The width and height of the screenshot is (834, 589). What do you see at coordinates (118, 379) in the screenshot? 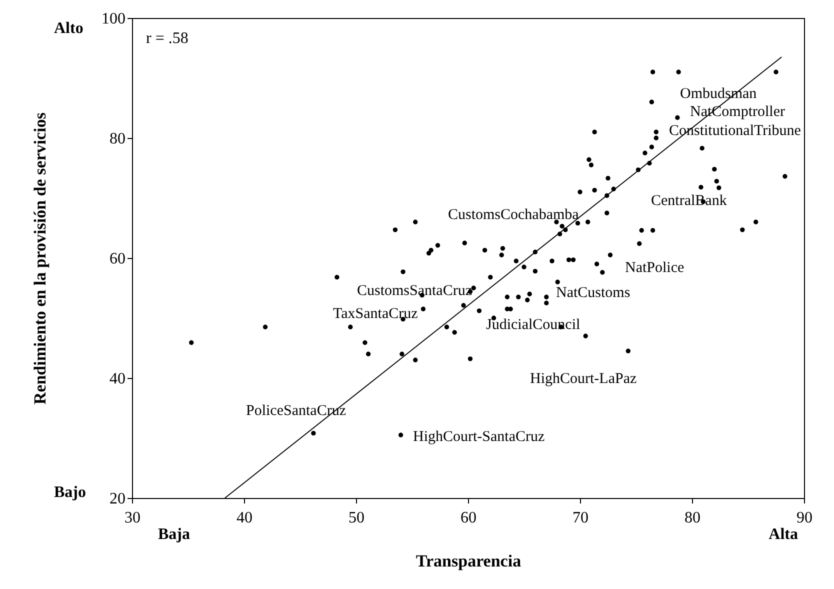
I see `y-tick-label: 40` at bounding box center [118, 379].